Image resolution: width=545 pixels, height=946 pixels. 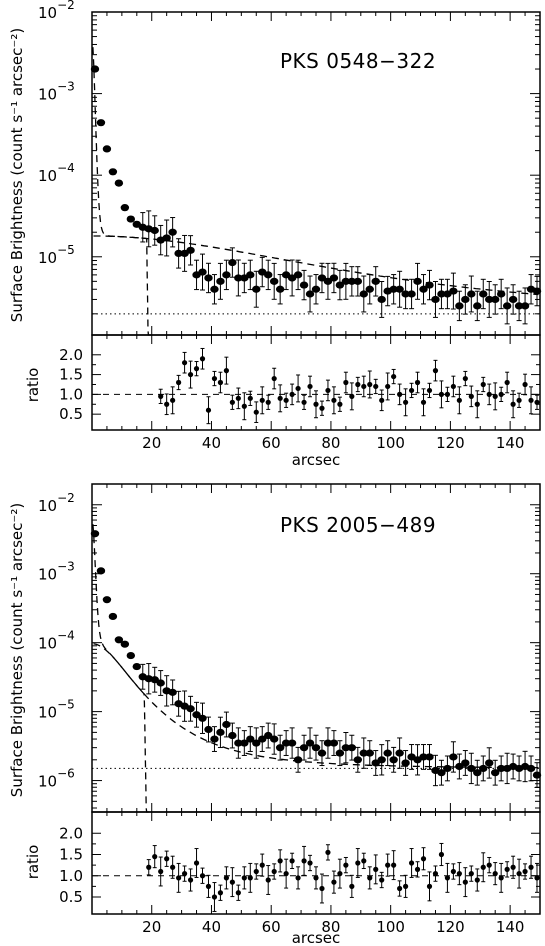 What do you see at coordinates (66, 168) in the screenshot?
I see `y-tick-exponent: −4` at bounding box center [66, 168].